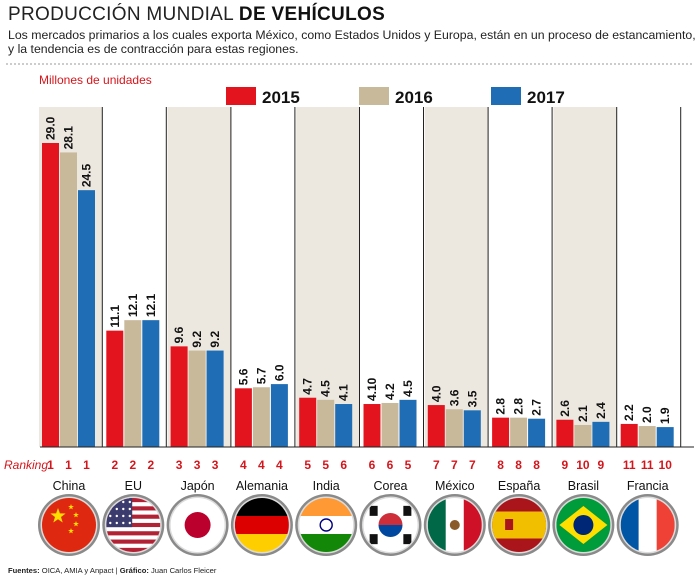 This screenshot has height=585, width=700. I want to click on value-label-Japón-2017: 9.2, so click(215, 339).